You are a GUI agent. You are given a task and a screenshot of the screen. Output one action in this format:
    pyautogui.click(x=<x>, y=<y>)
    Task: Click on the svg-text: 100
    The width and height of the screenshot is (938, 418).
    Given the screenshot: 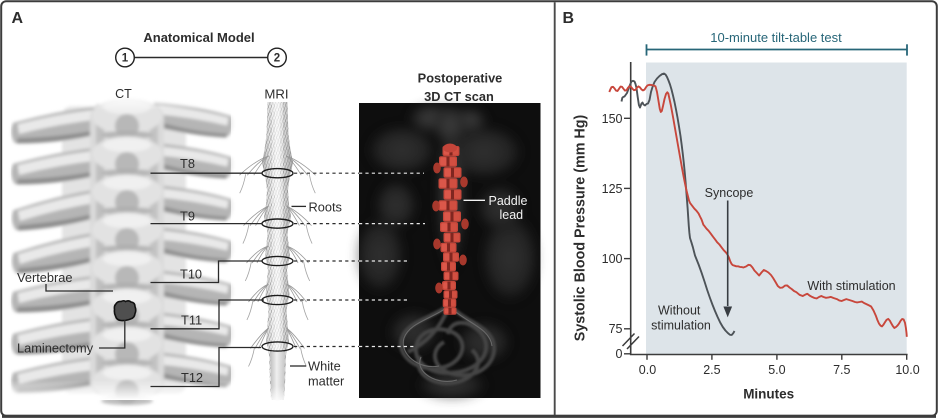 What is the action you would take?
    pyautogui.click(x=612, y=259)
    